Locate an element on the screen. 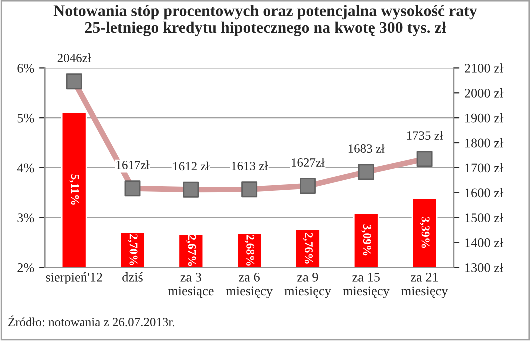  x-tick-label: za 15 miesięcy is located at coordinates (366, 285).